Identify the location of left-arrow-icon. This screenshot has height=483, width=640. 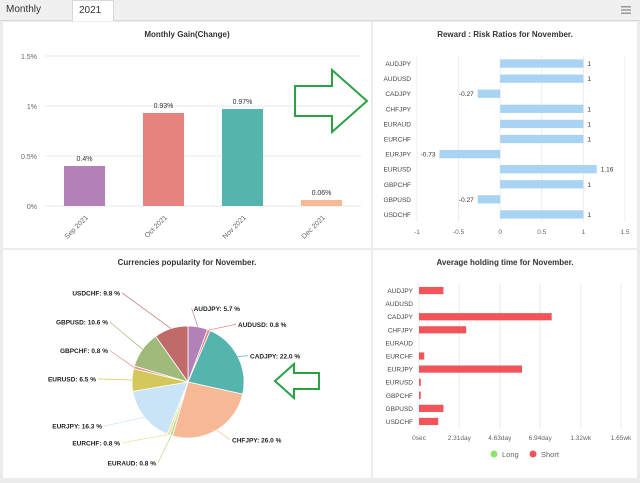
(296, 381).